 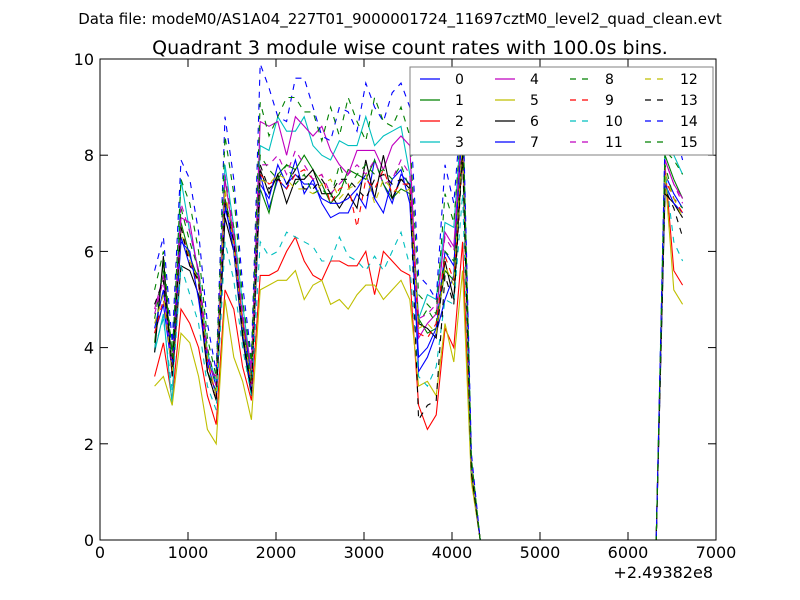 I want to click on x-tick-label: 3000, so click(x=364, y=552).